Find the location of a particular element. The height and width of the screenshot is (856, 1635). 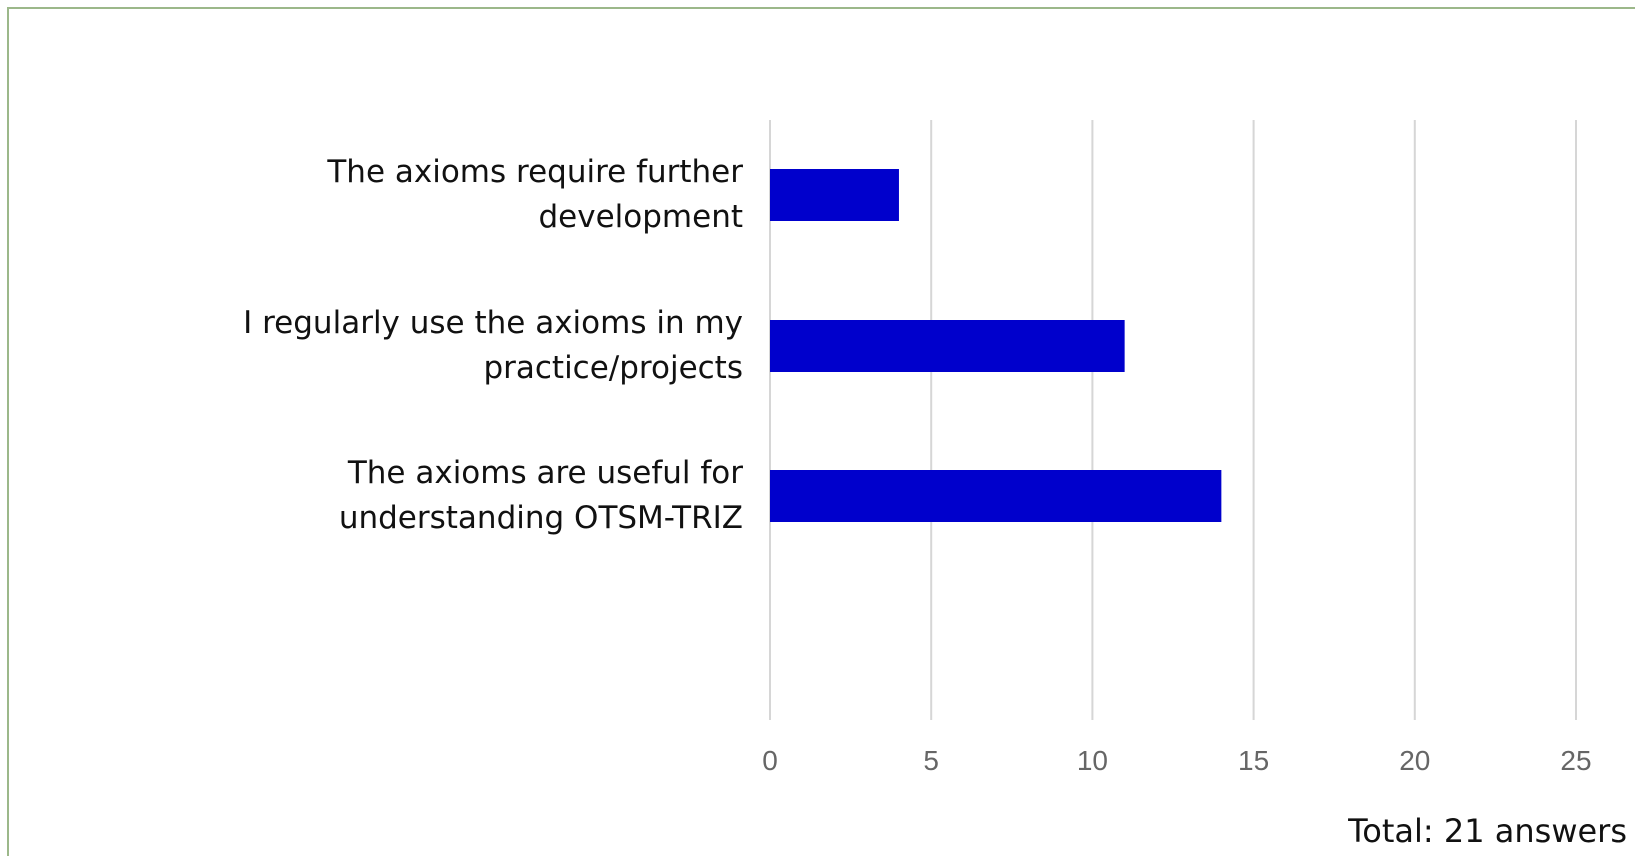

x-tick-label: 20 is located at coordinates (1414, 760).